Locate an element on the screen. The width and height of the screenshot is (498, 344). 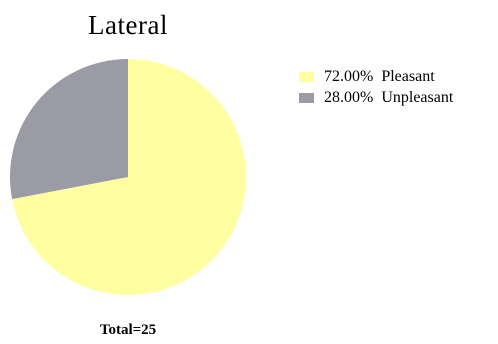
legend-swatch-unpleasant is located at coordinates (306, 97).